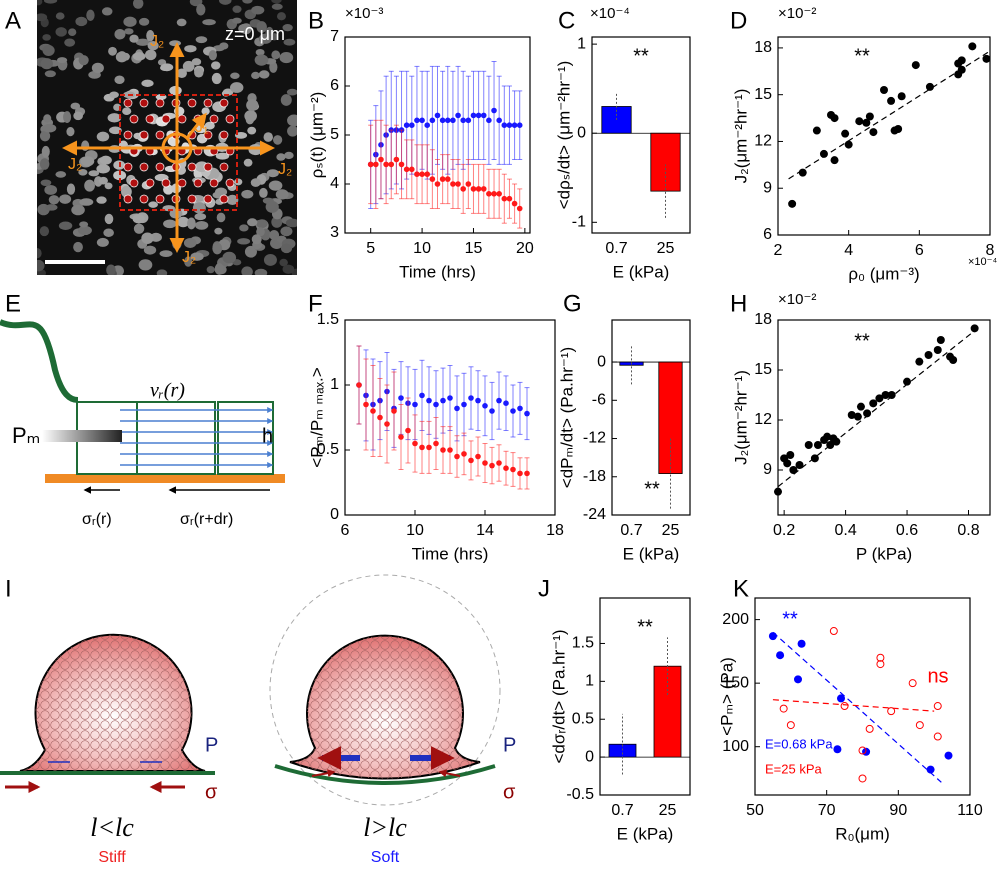 The width and height of the screenshot is (1003, 870). Describe the element at coordinates (767, 187) in the screenshot. I see `y-tick-label: 9` at that location.